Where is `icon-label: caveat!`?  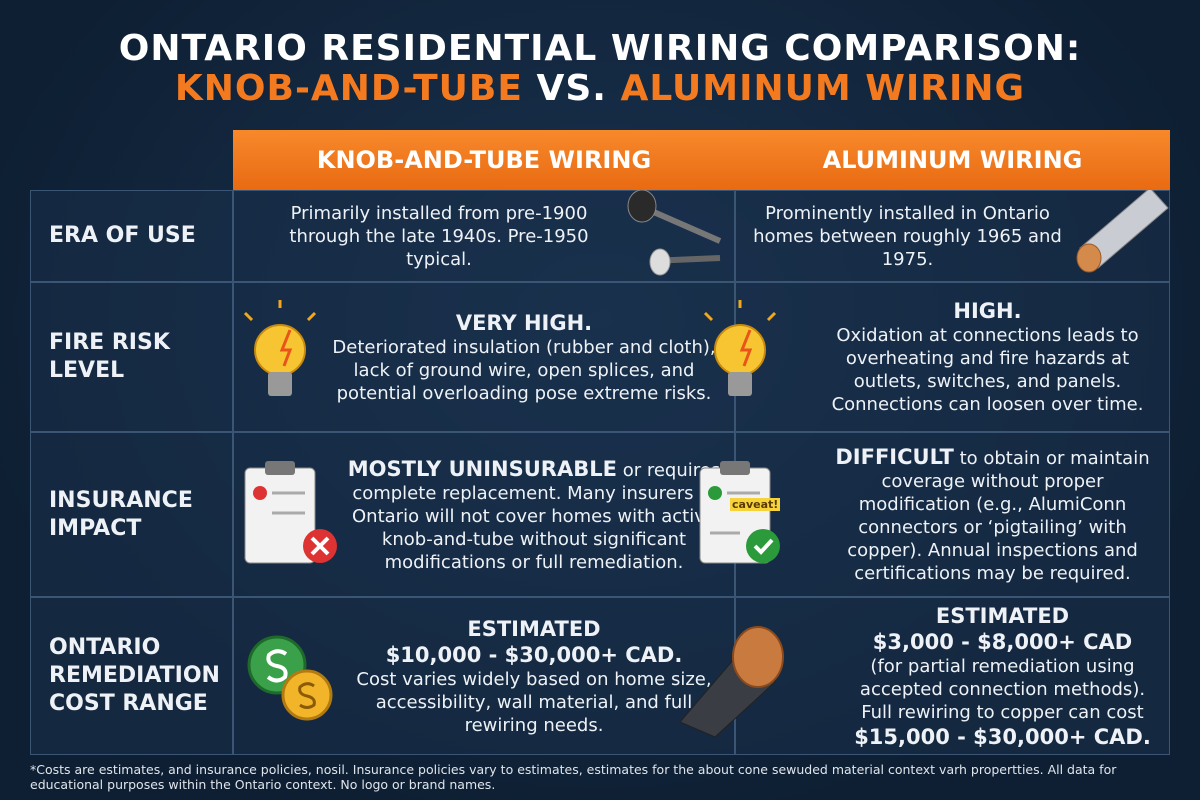 icon-label: caveat! is located at coordinates (755, 504).